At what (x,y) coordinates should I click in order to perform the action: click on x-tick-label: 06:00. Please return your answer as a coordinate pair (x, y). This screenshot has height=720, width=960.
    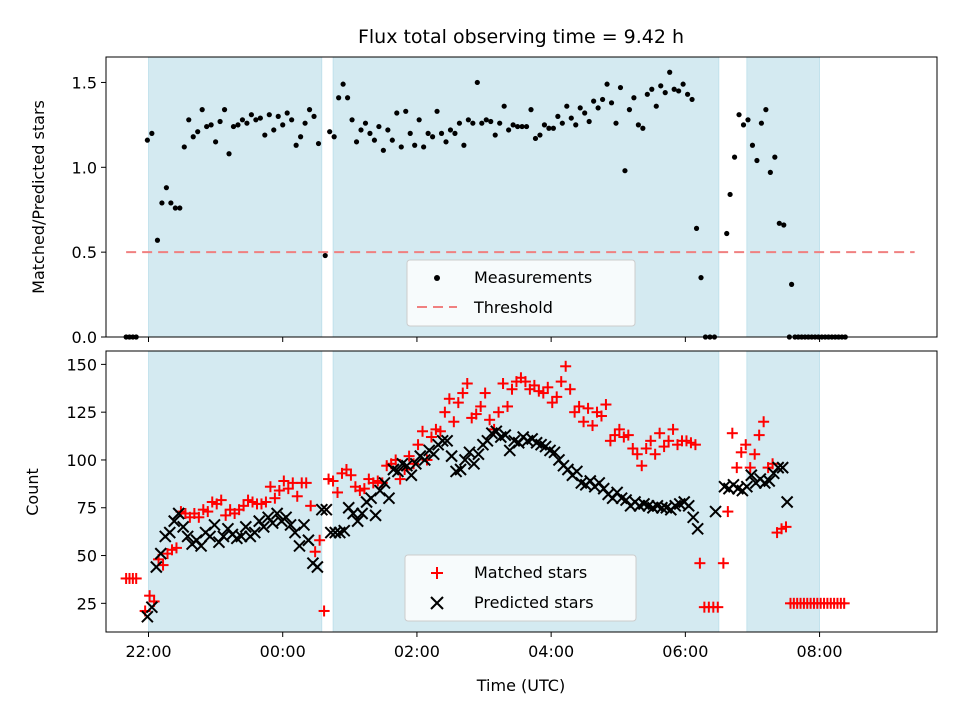
    Looking at the image, I should click on (685, 651).